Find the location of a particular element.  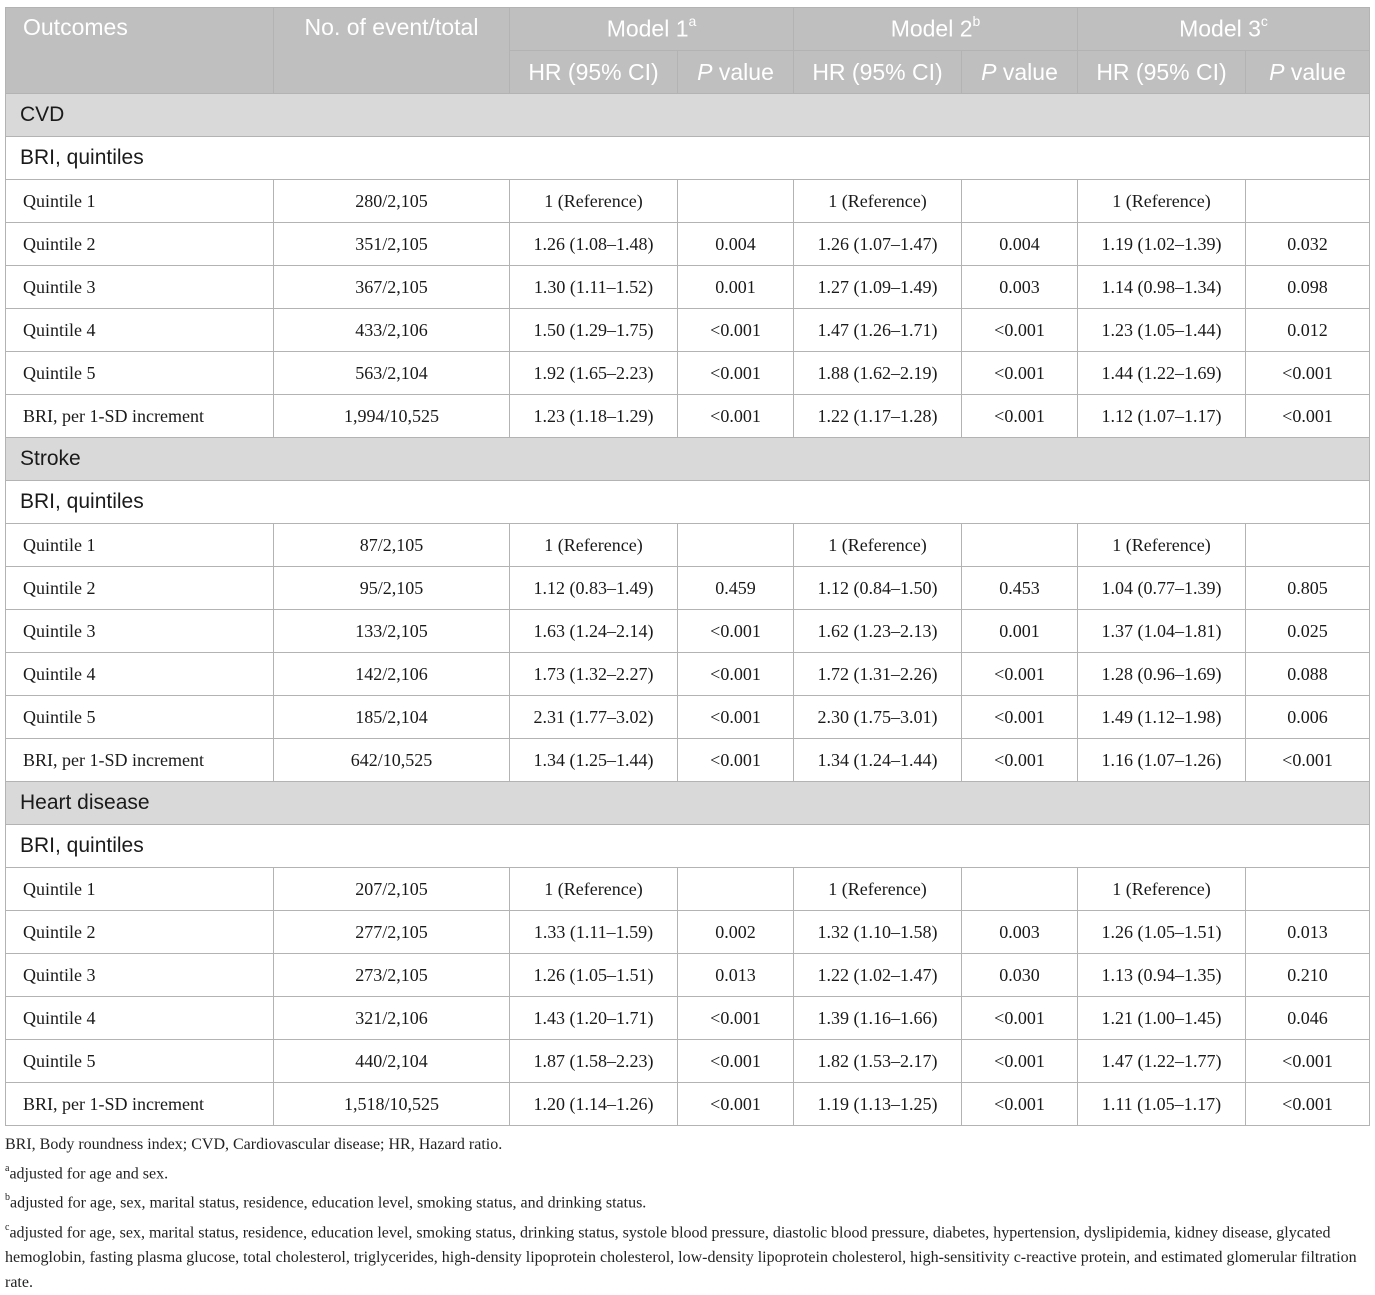

row-events: 87/2,105 is located at coordinates (391, 545).